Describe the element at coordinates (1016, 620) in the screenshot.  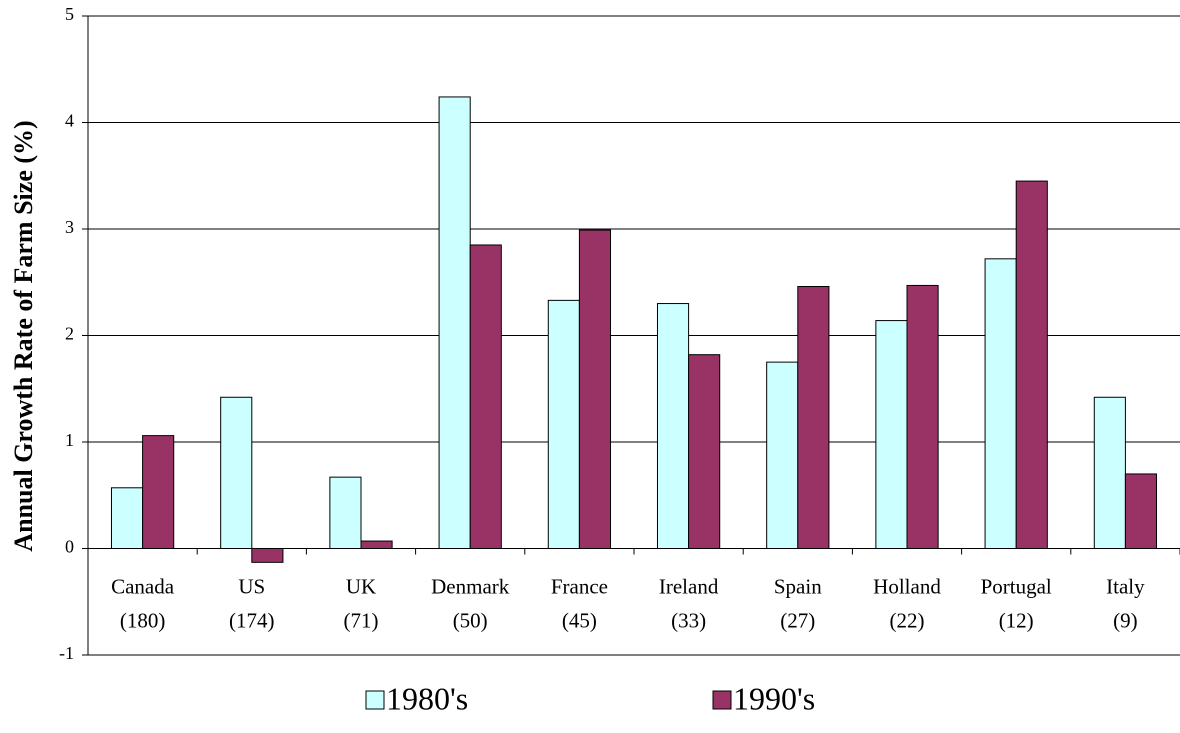
I see `x-tick-label: (12)` at that location.